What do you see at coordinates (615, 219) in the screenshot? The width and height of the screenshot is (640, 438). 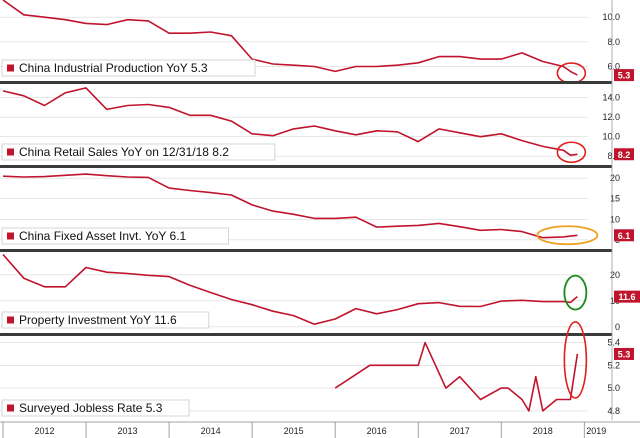 I see `y-tick-label: 10` at bounding box center [615, 219].